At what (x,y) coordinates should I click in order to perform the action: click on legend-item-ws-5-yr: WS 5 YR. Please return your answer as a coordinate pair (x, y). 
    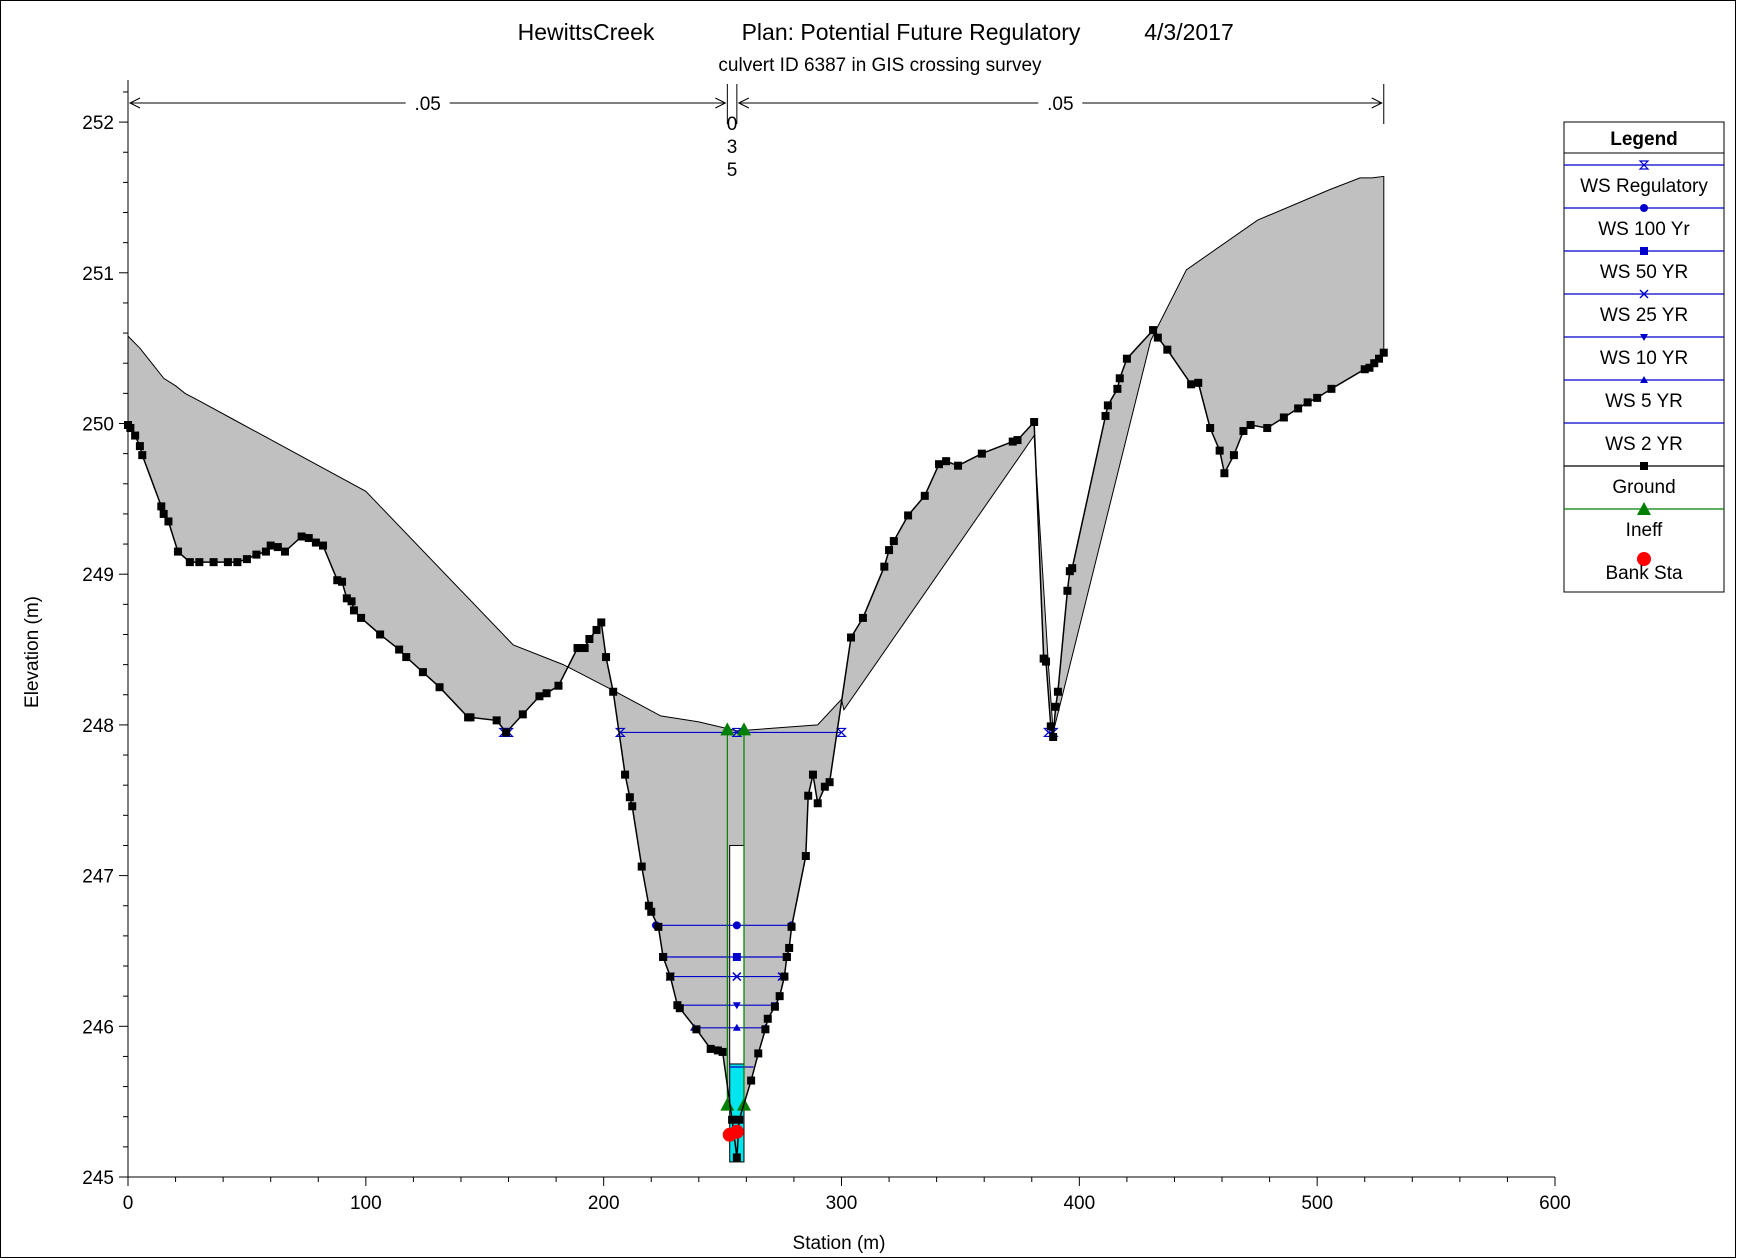
    Looking at the image, I should click on (1644, 394).